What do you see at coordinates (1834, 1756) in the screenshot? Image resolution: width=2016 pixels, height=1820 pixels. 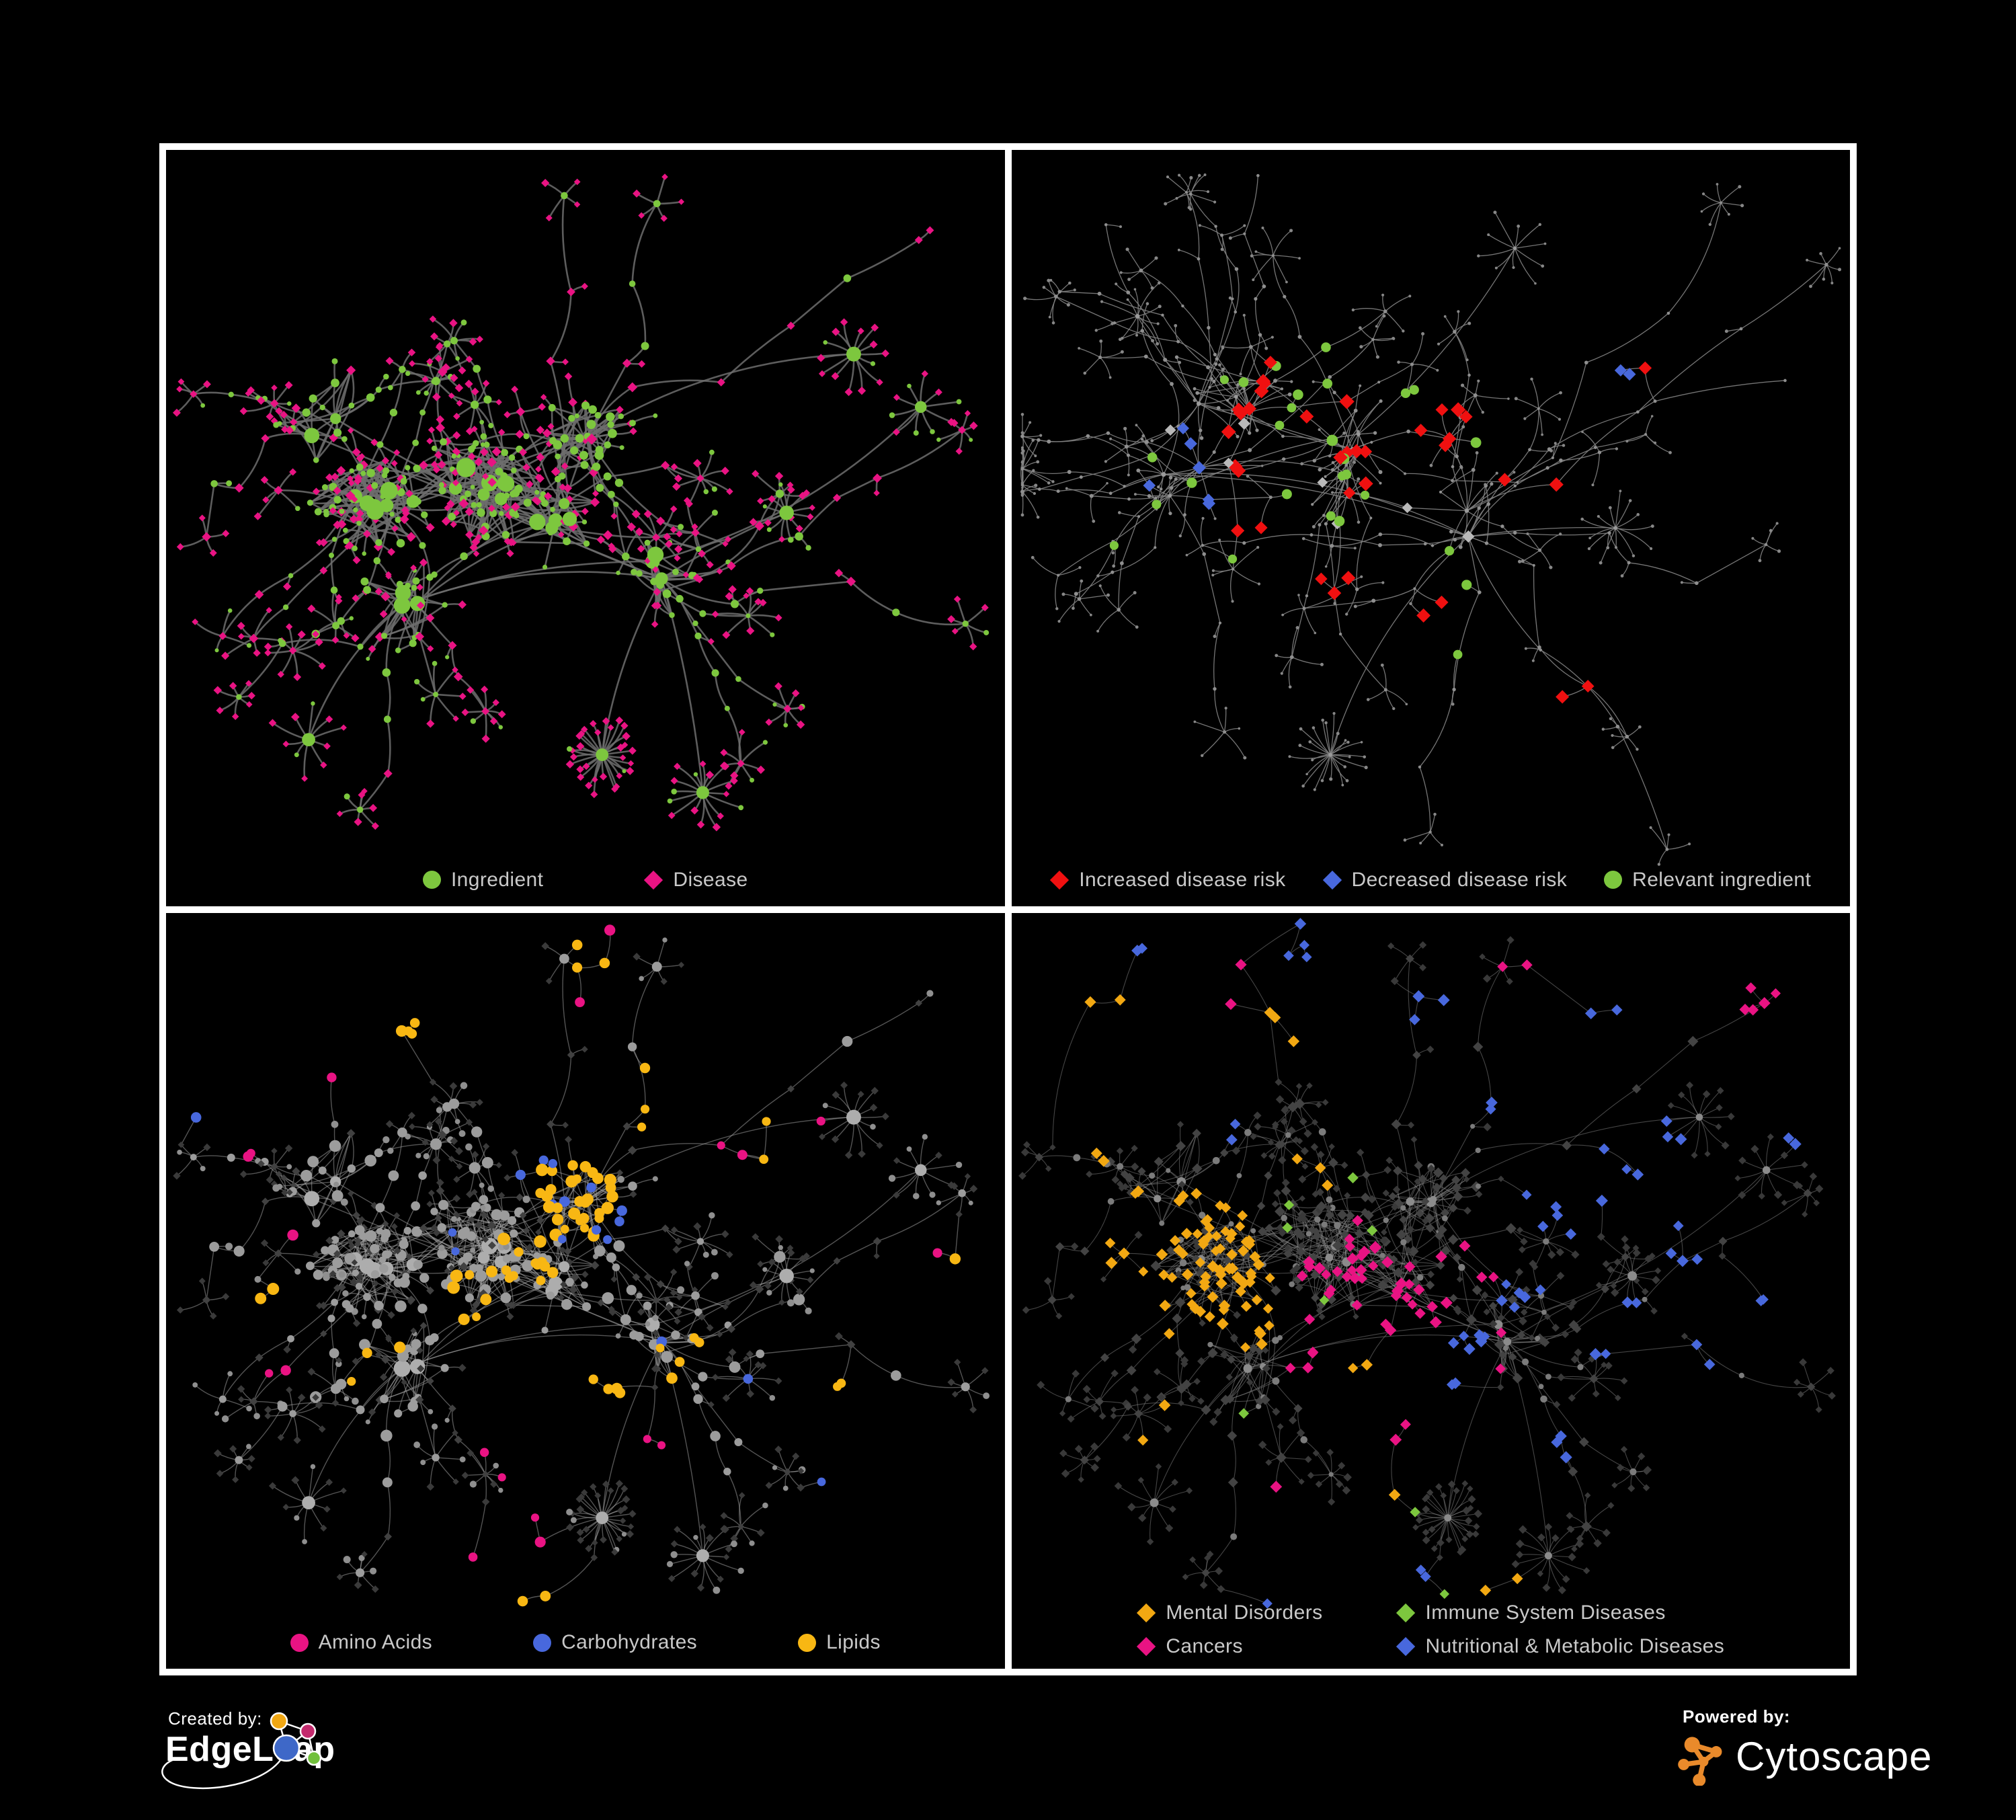 I see `cytoscape-brand-text: Cytoscape` at bounding box center [1834, 1756].